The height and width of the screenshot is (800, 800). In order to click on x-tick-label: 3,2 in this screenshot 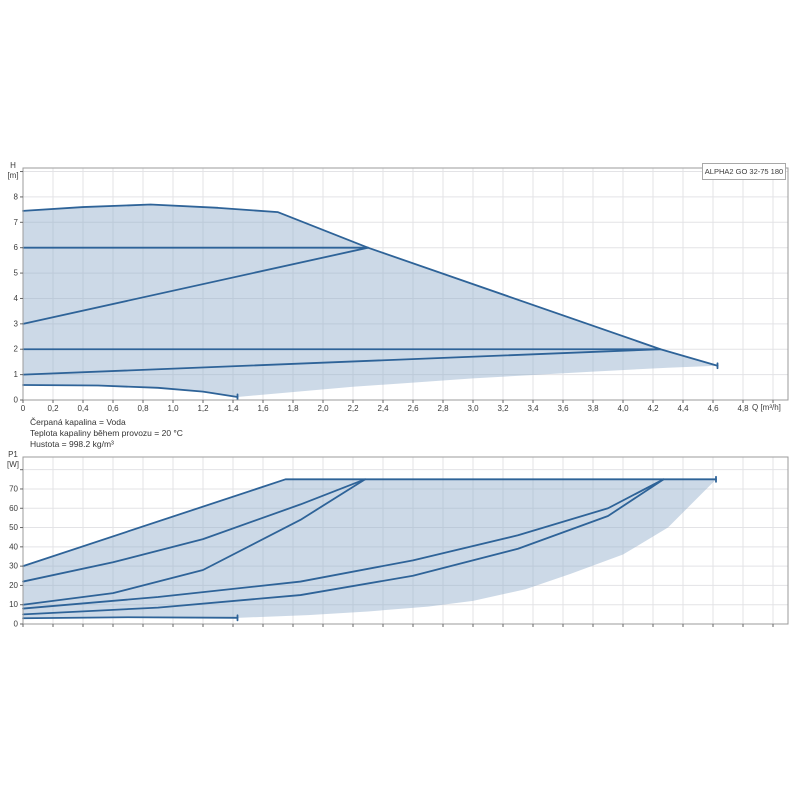, I will do `click(503, 408)`.